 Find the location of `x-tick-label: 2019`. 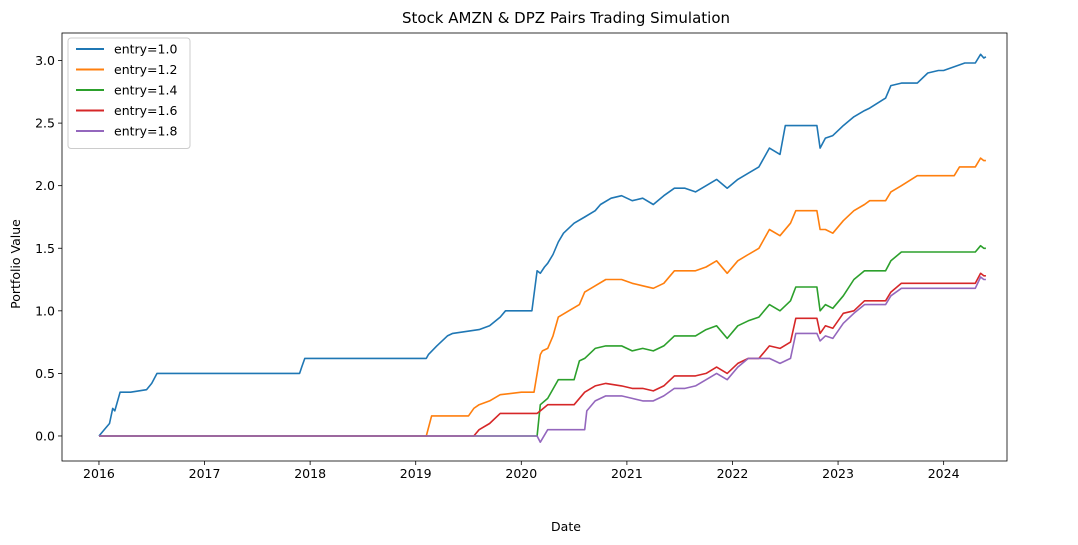

x-tick-label: 2019 is located at coordinates (416, 473).